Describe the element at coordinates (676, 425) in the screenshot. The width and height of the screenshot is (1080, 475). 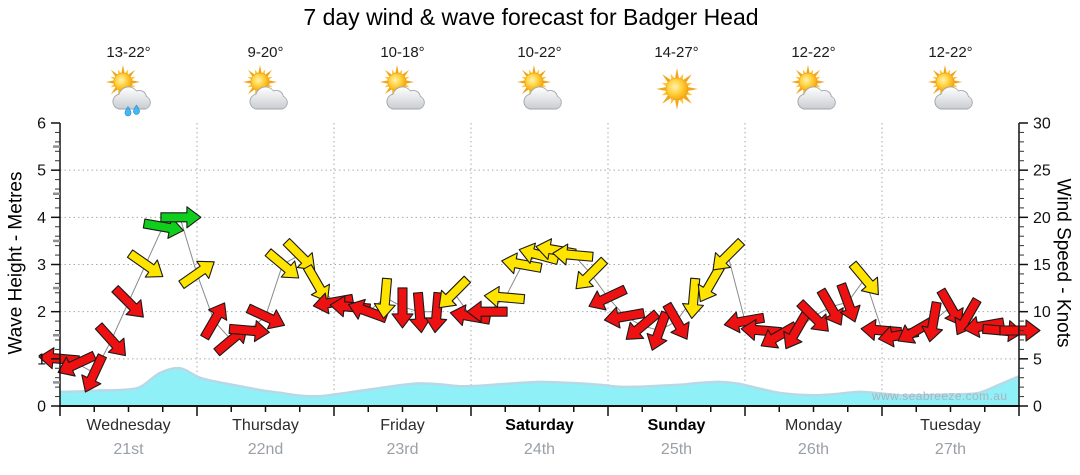
I see `day-name-label: Sunday` at that location.